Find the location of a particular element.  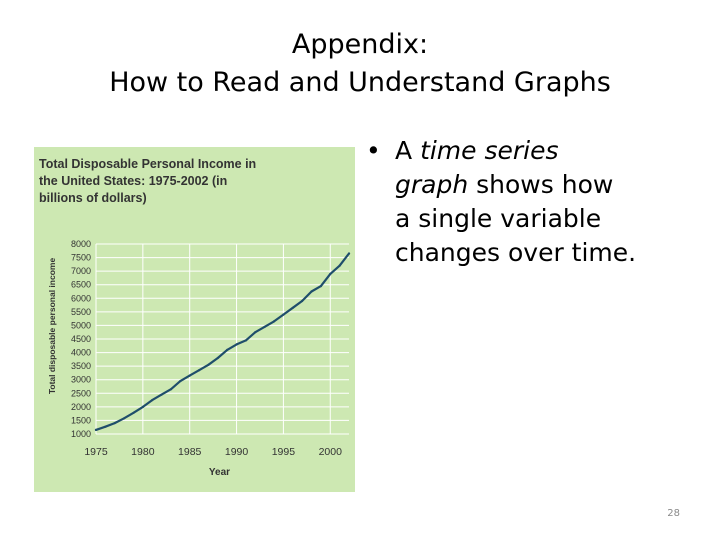

bullet-line-4: changes over time. is located at coordinates (516, 252).